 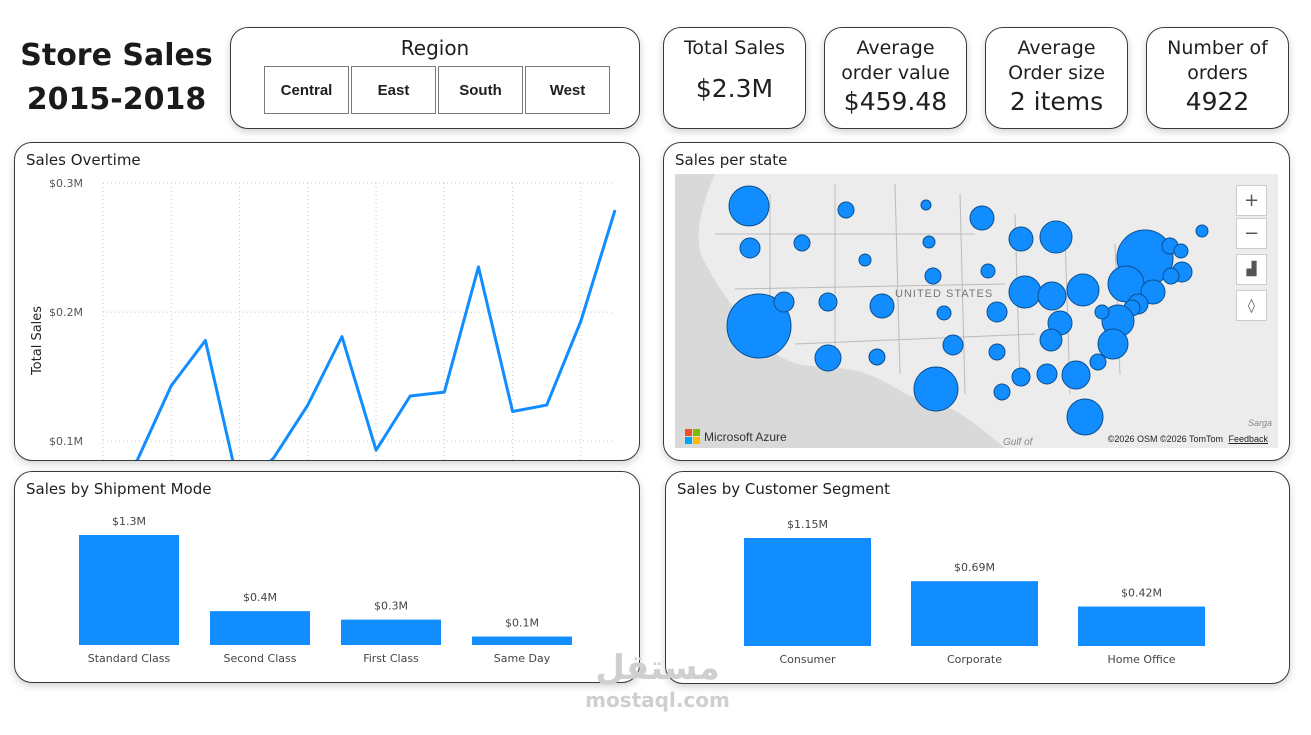 I want to click on kpi-label: Number of orders, so click(x=1217, y=60).